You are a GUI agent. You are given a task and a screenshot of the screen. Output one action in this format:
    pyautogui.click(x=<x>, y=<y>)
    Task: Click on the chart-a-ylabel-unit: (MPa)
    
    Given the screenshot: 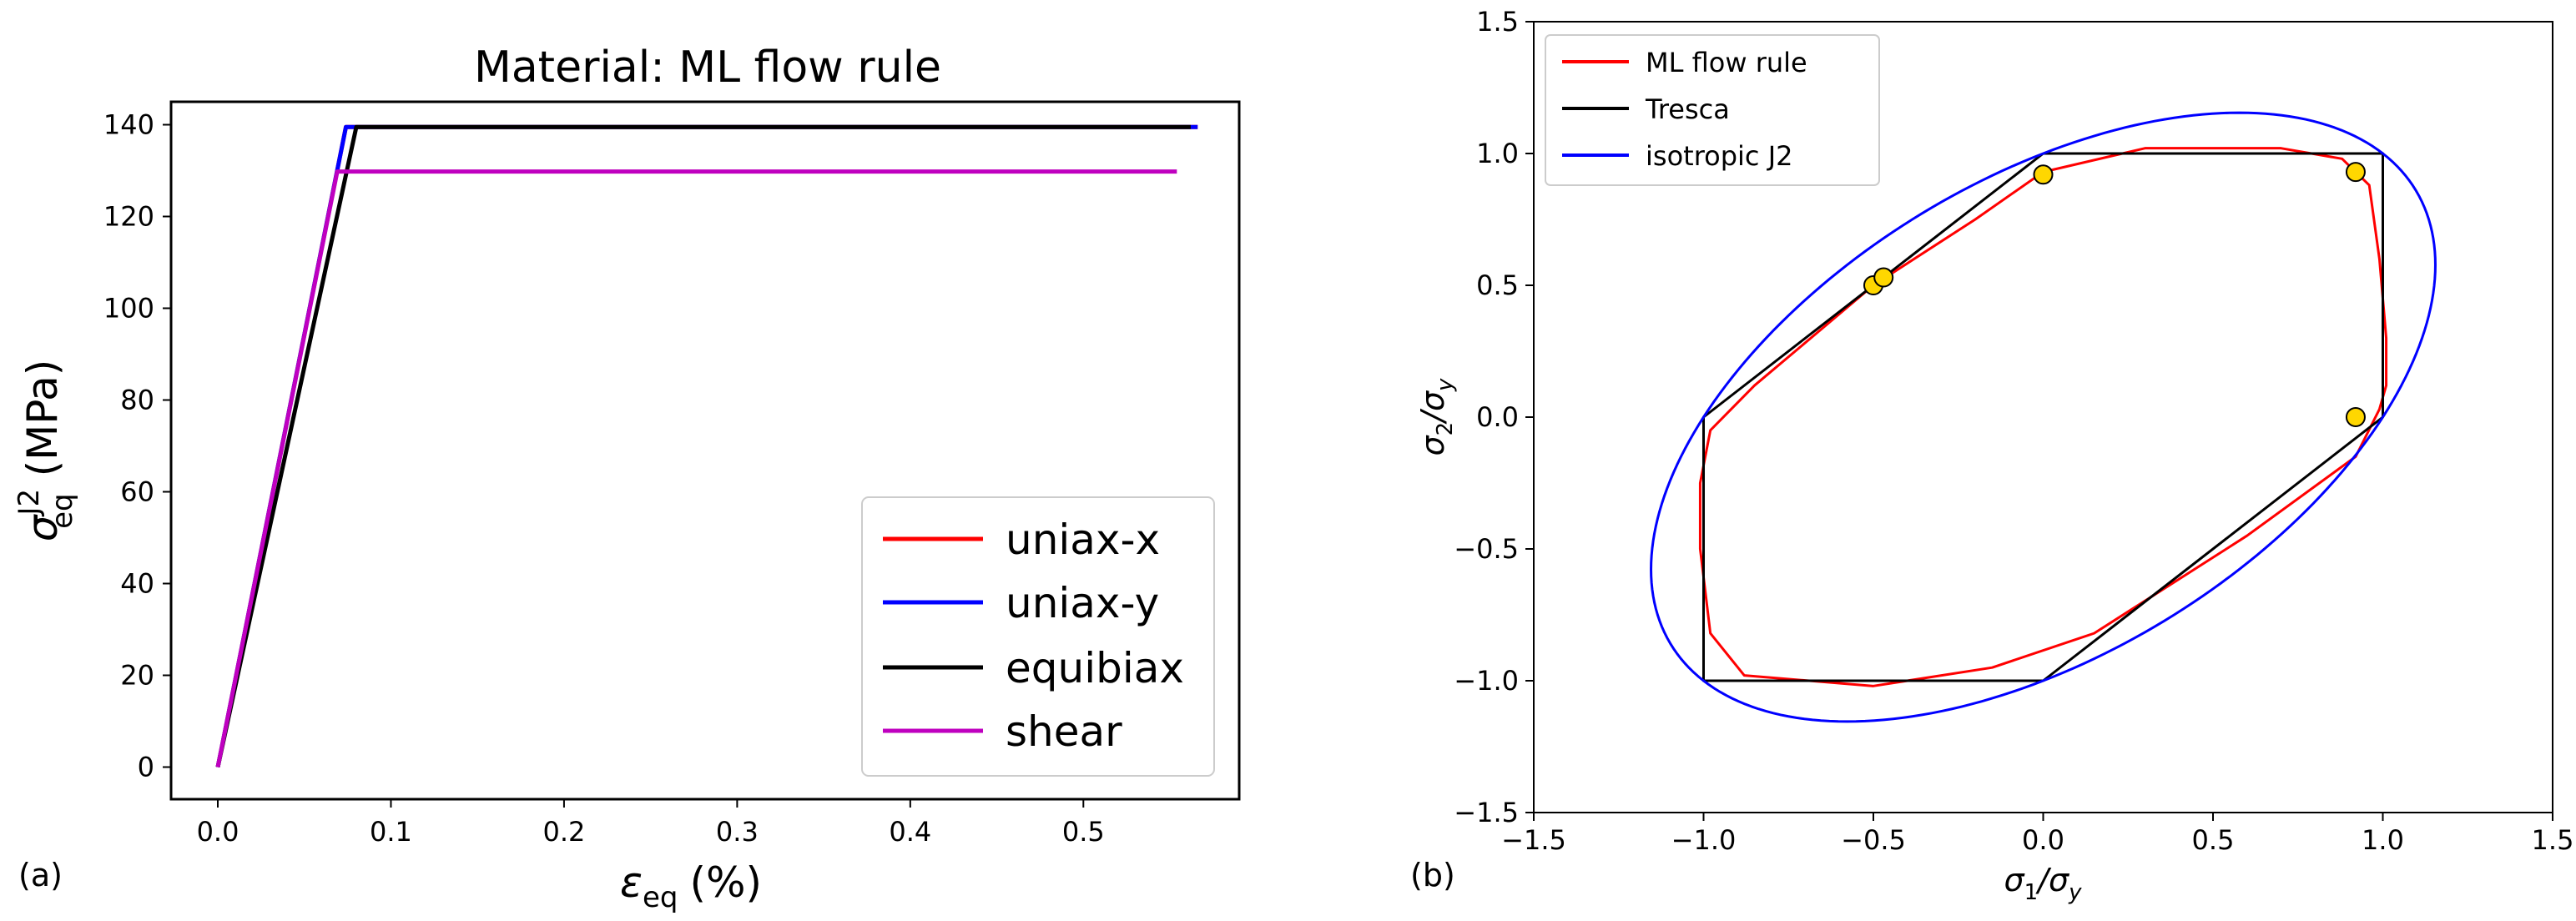 What is the action you would take?
    pyautogui.click(x=42, y=419)
    